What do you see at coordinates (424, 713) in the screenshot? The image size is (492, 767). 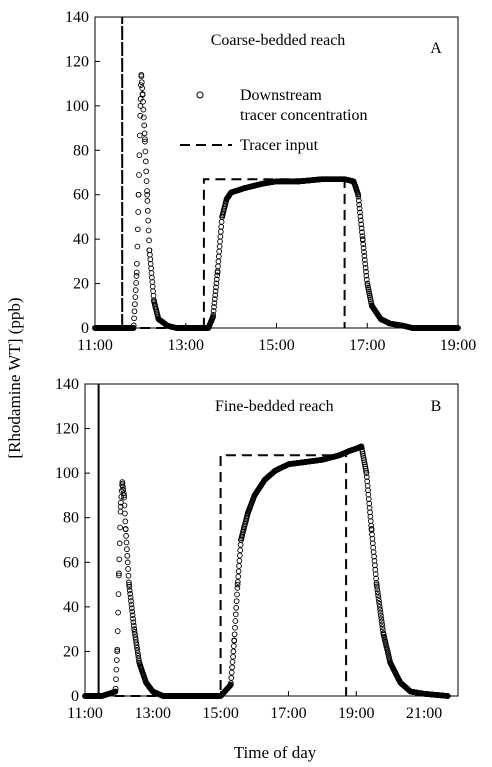 I see `x-tick-label: 21:00` at bounding box center [424, 713].